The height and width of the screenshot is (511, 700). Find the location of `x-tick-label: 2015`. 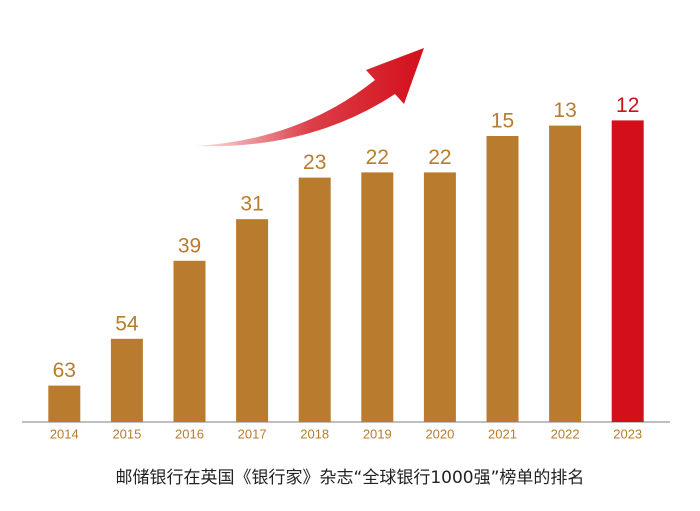

x-tick-label: 2015 is located at coordinates (126, 433).